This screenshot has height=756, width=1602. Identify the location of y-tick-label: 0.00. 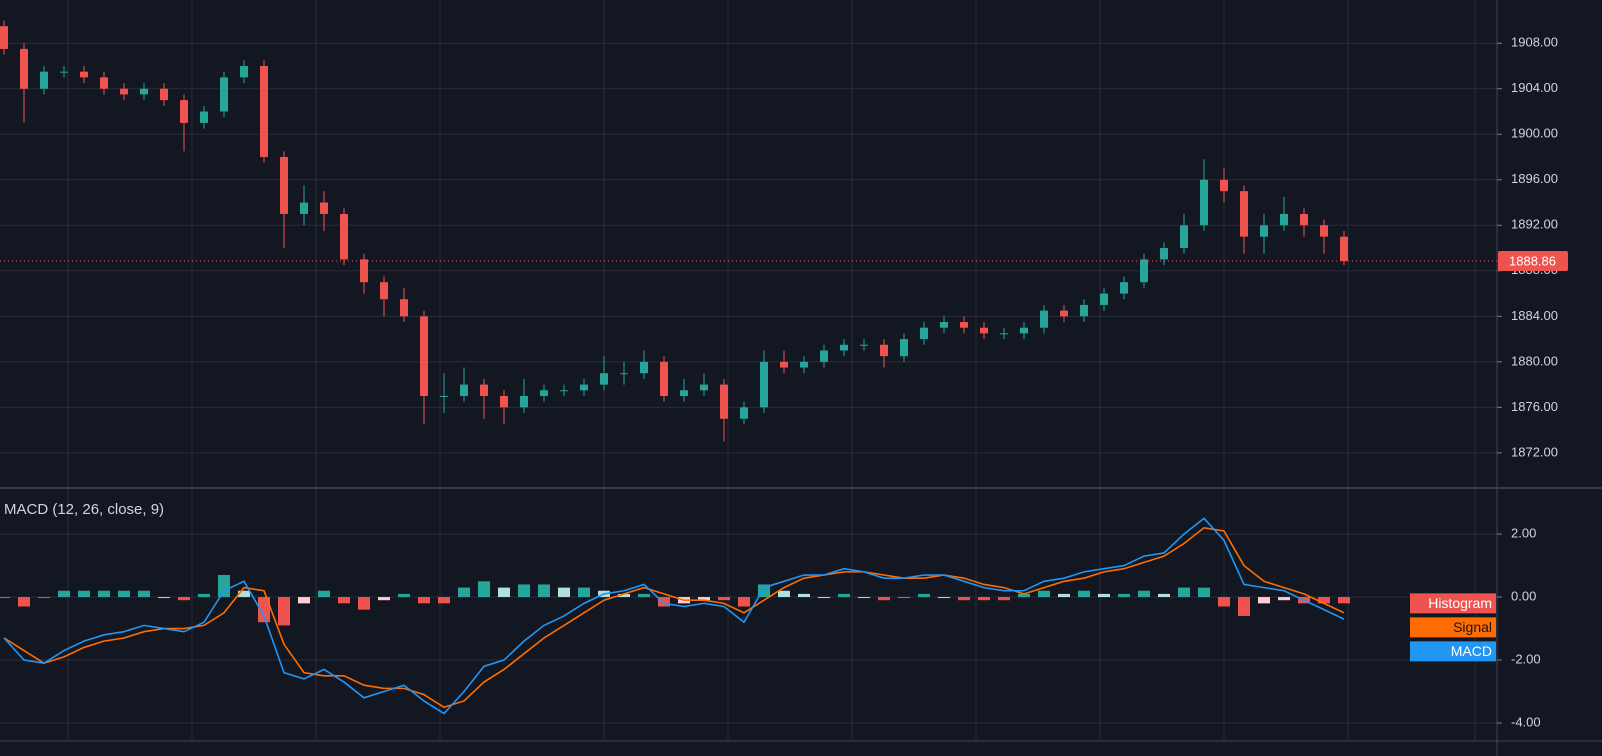
(1523, 595).